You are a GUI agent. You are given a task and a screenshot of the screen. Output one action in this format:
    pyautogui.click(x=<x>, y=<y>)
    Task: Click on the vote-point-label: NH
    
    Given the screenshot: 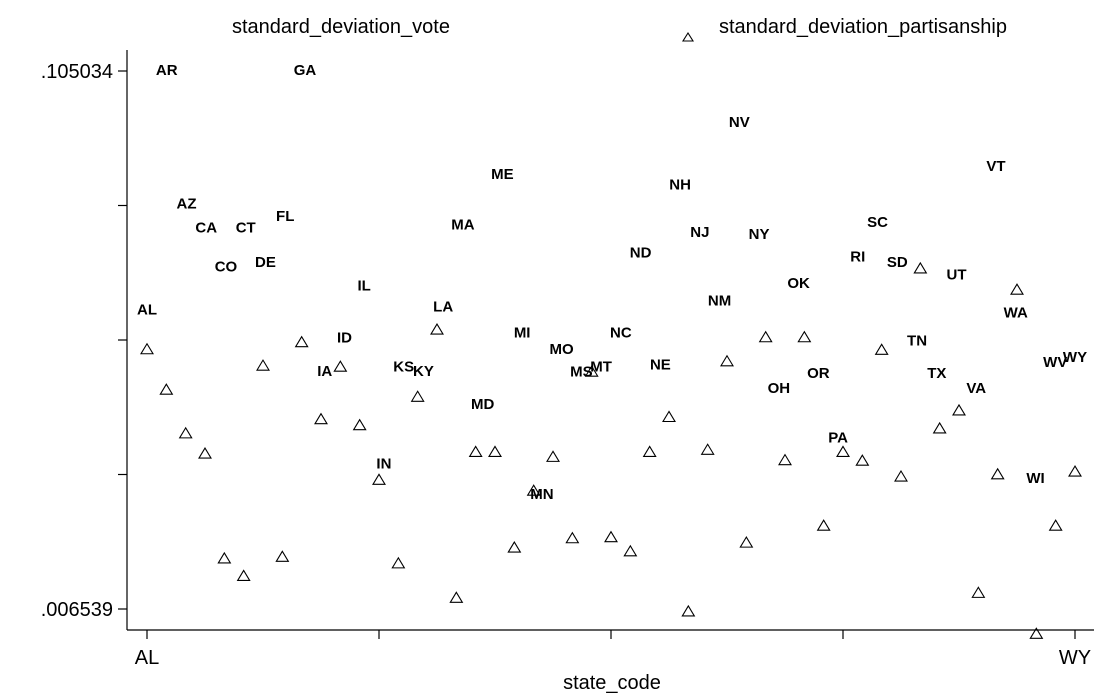 What is the action you would take?
    pyautogui.click(x=680, y=184)
    